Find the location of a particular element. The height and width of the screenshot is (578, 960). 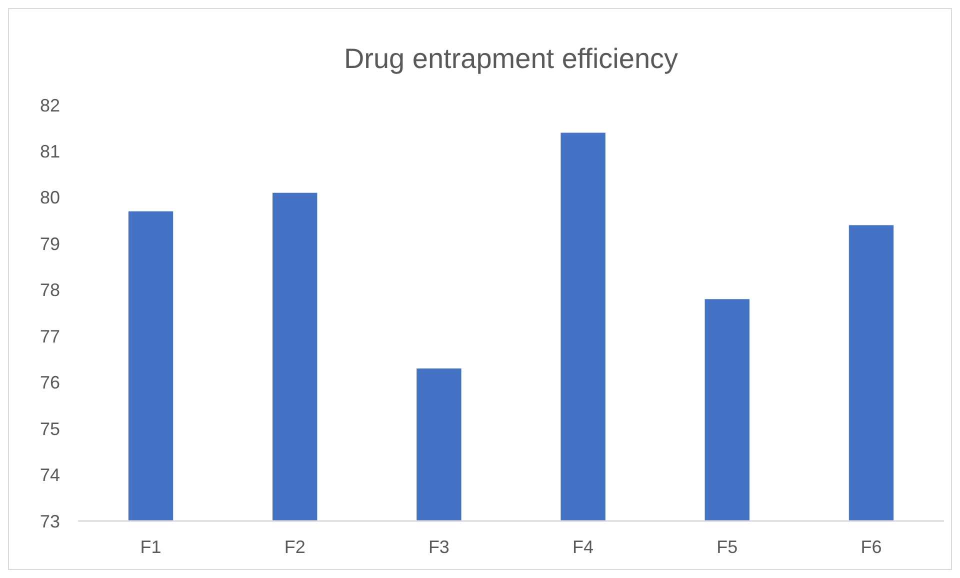

y-tick-label: 74 is located at coordinates (50, 475).